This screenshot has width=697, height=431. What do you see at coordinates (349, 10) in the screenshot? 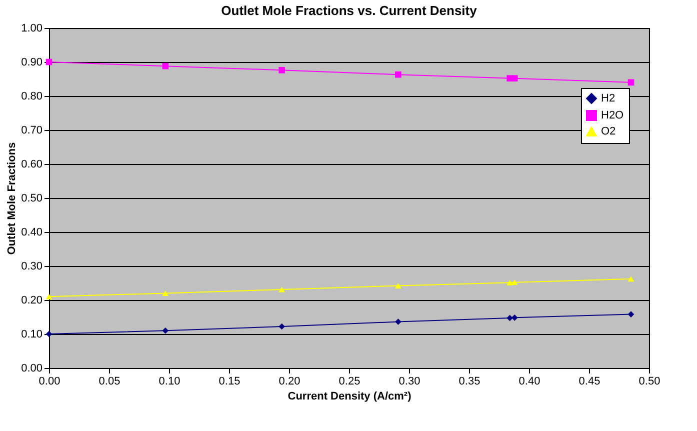
I see `chart-title: Outlet Mole Fractions vs. Current Density` at bounding box center [349, 10].